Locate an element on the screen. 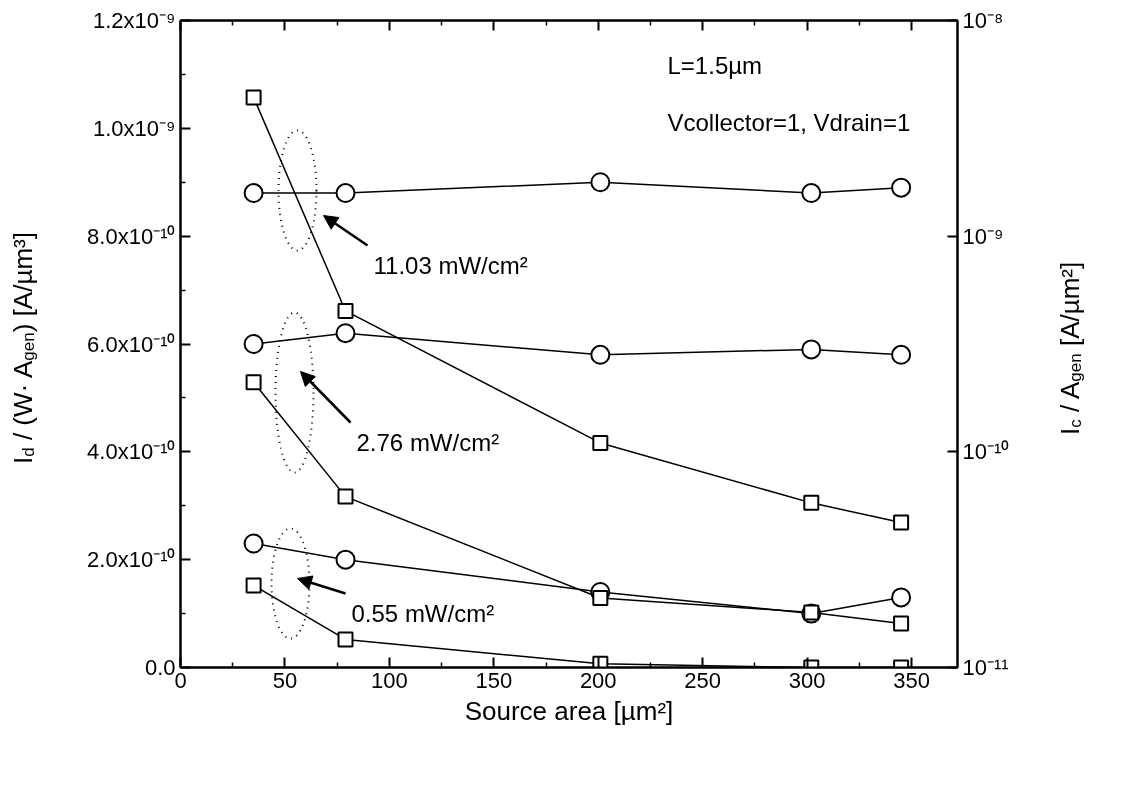  annotation: Vcollector=1, Vdrain=1 is located at coordinates (789, 122).